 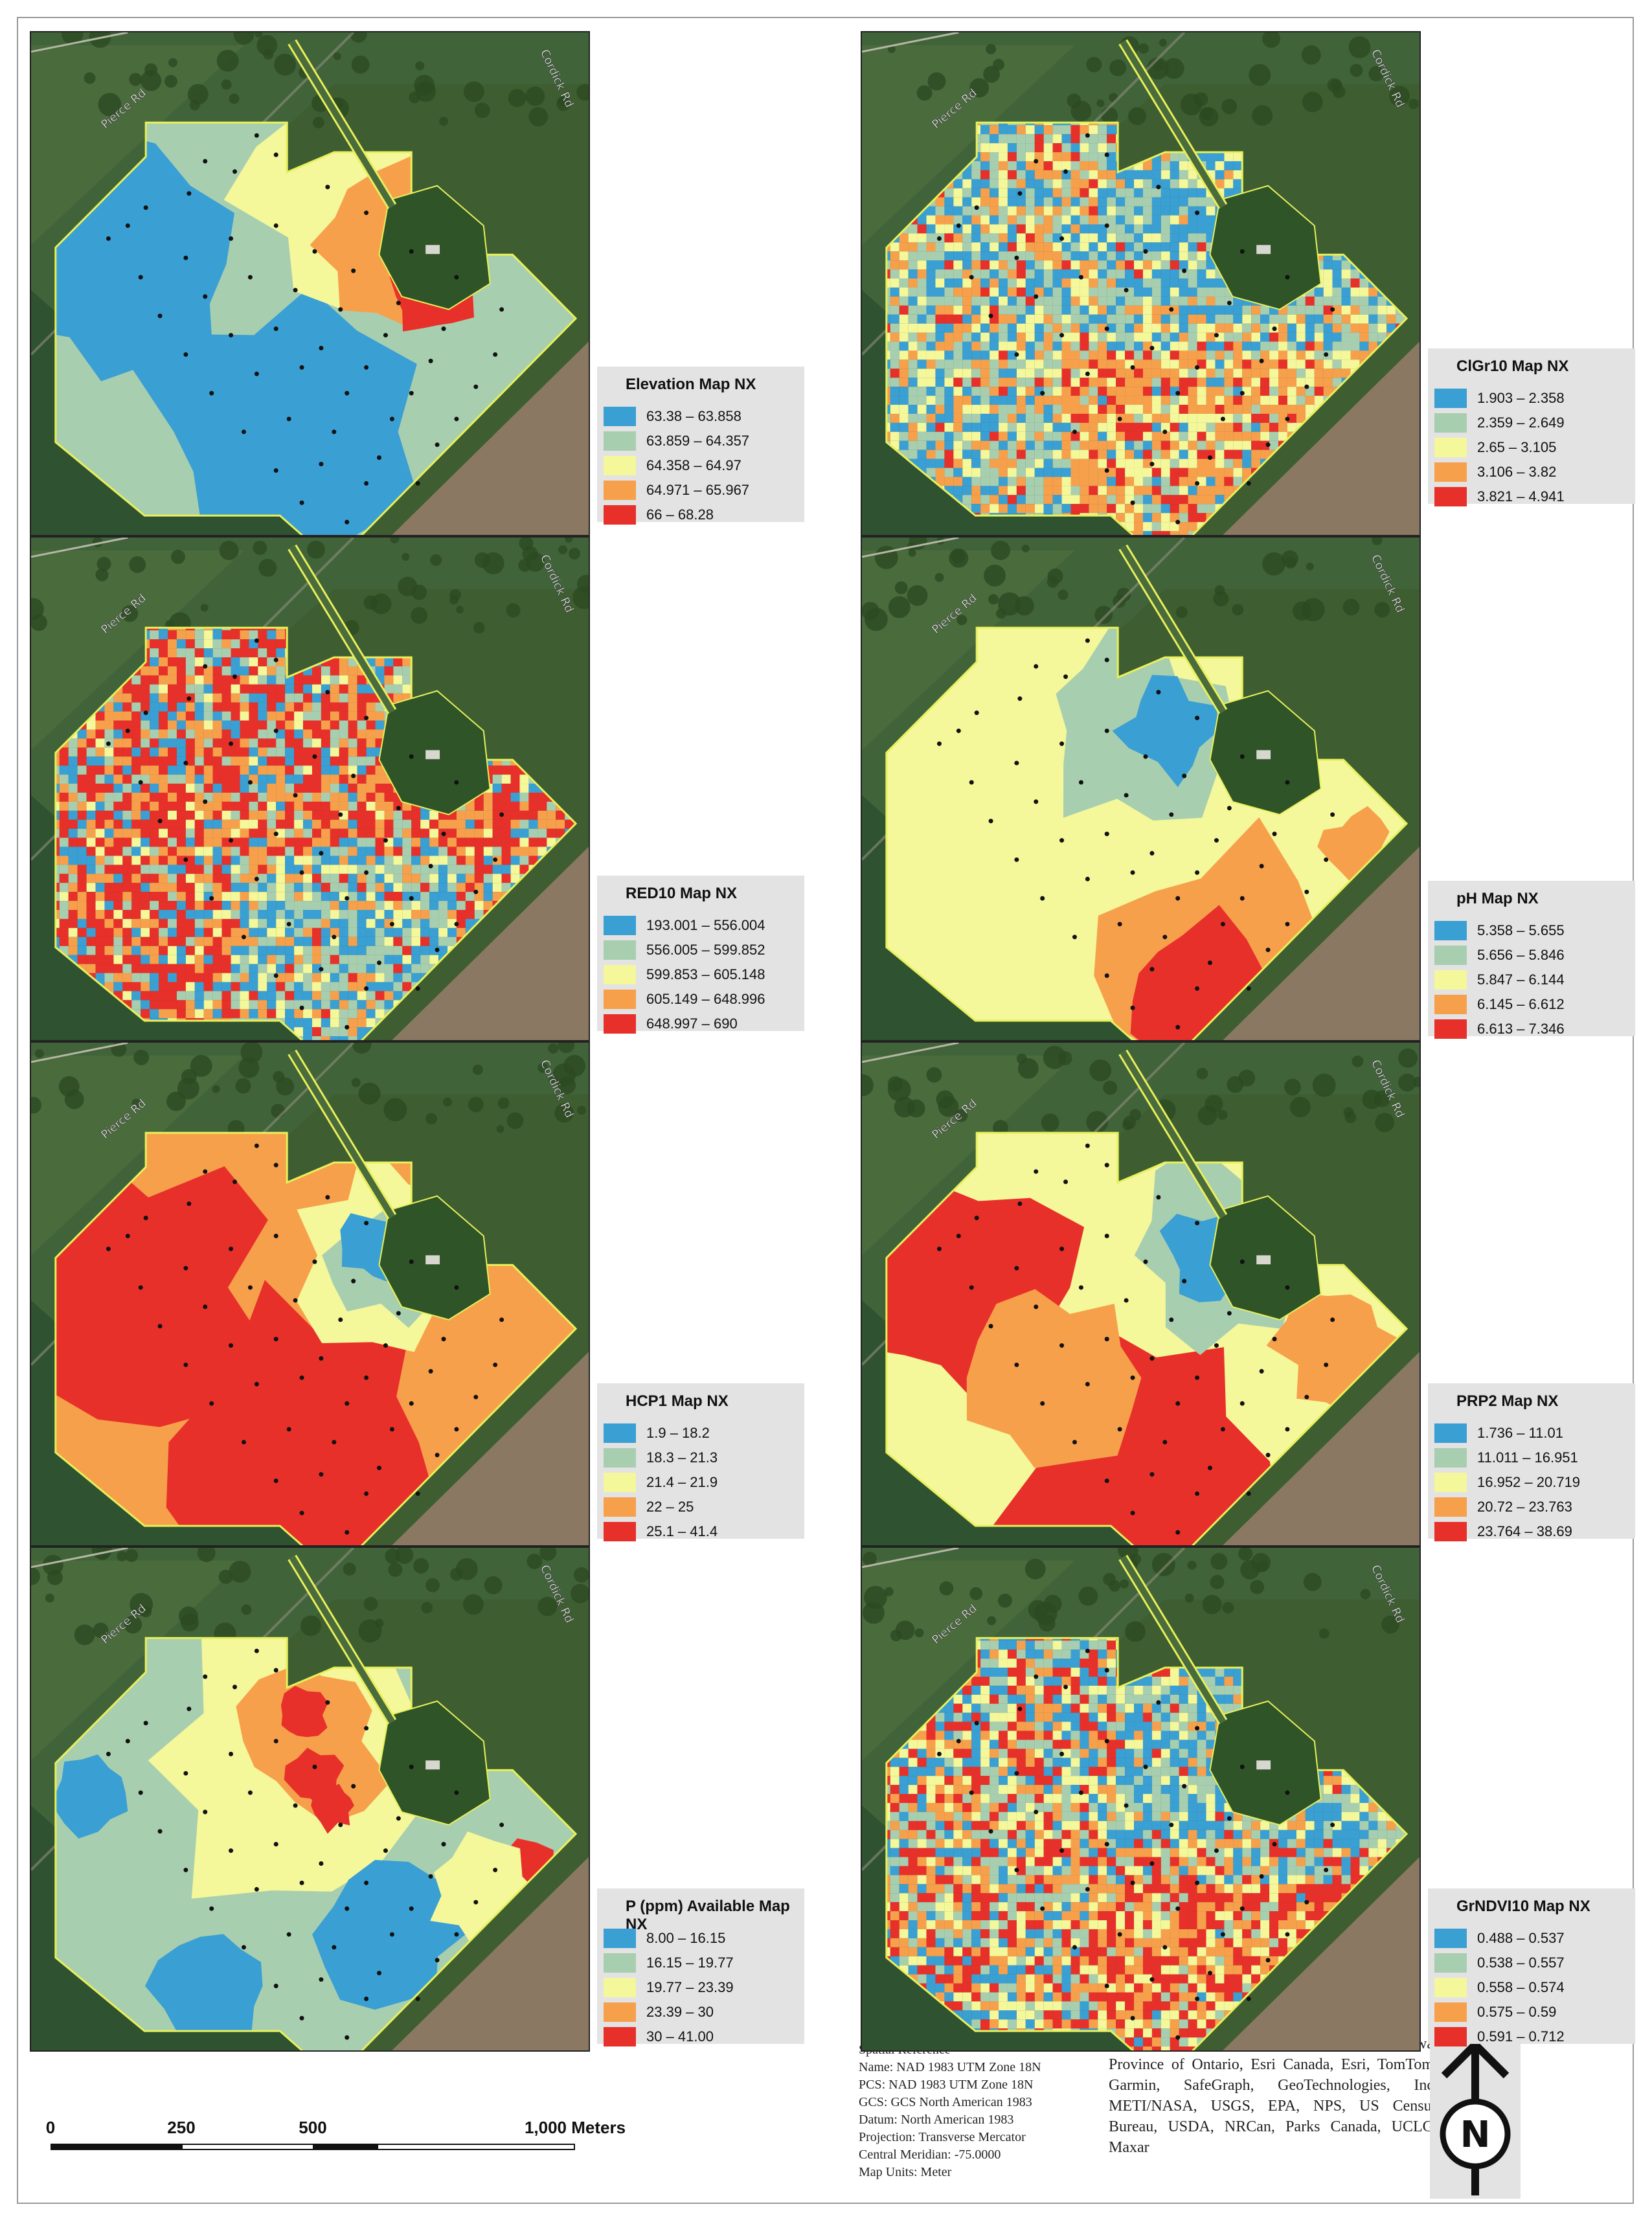 I want to click on spatial-ref-line: GCS: GCS North American 1983, so click(x=945, y=2102).